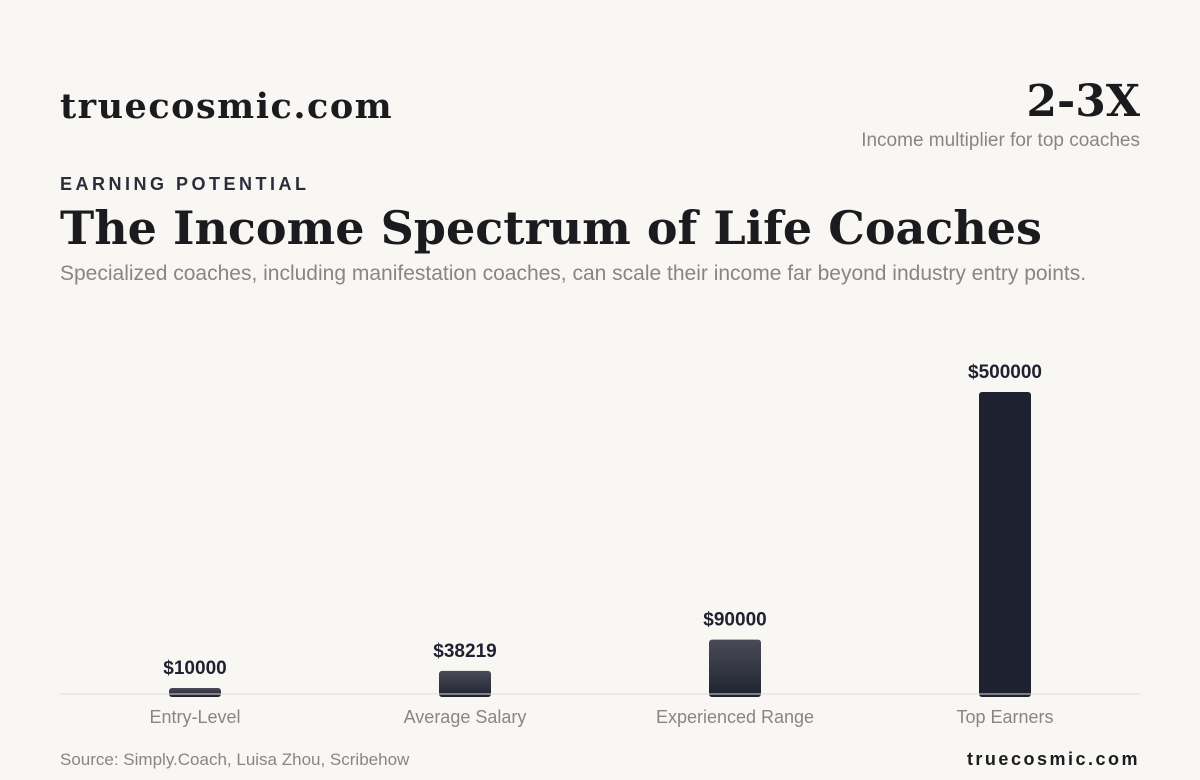 The width and height of the screenshot is (1200, 780). I want to click on category-label: Experienced Range, so click(735, 717).